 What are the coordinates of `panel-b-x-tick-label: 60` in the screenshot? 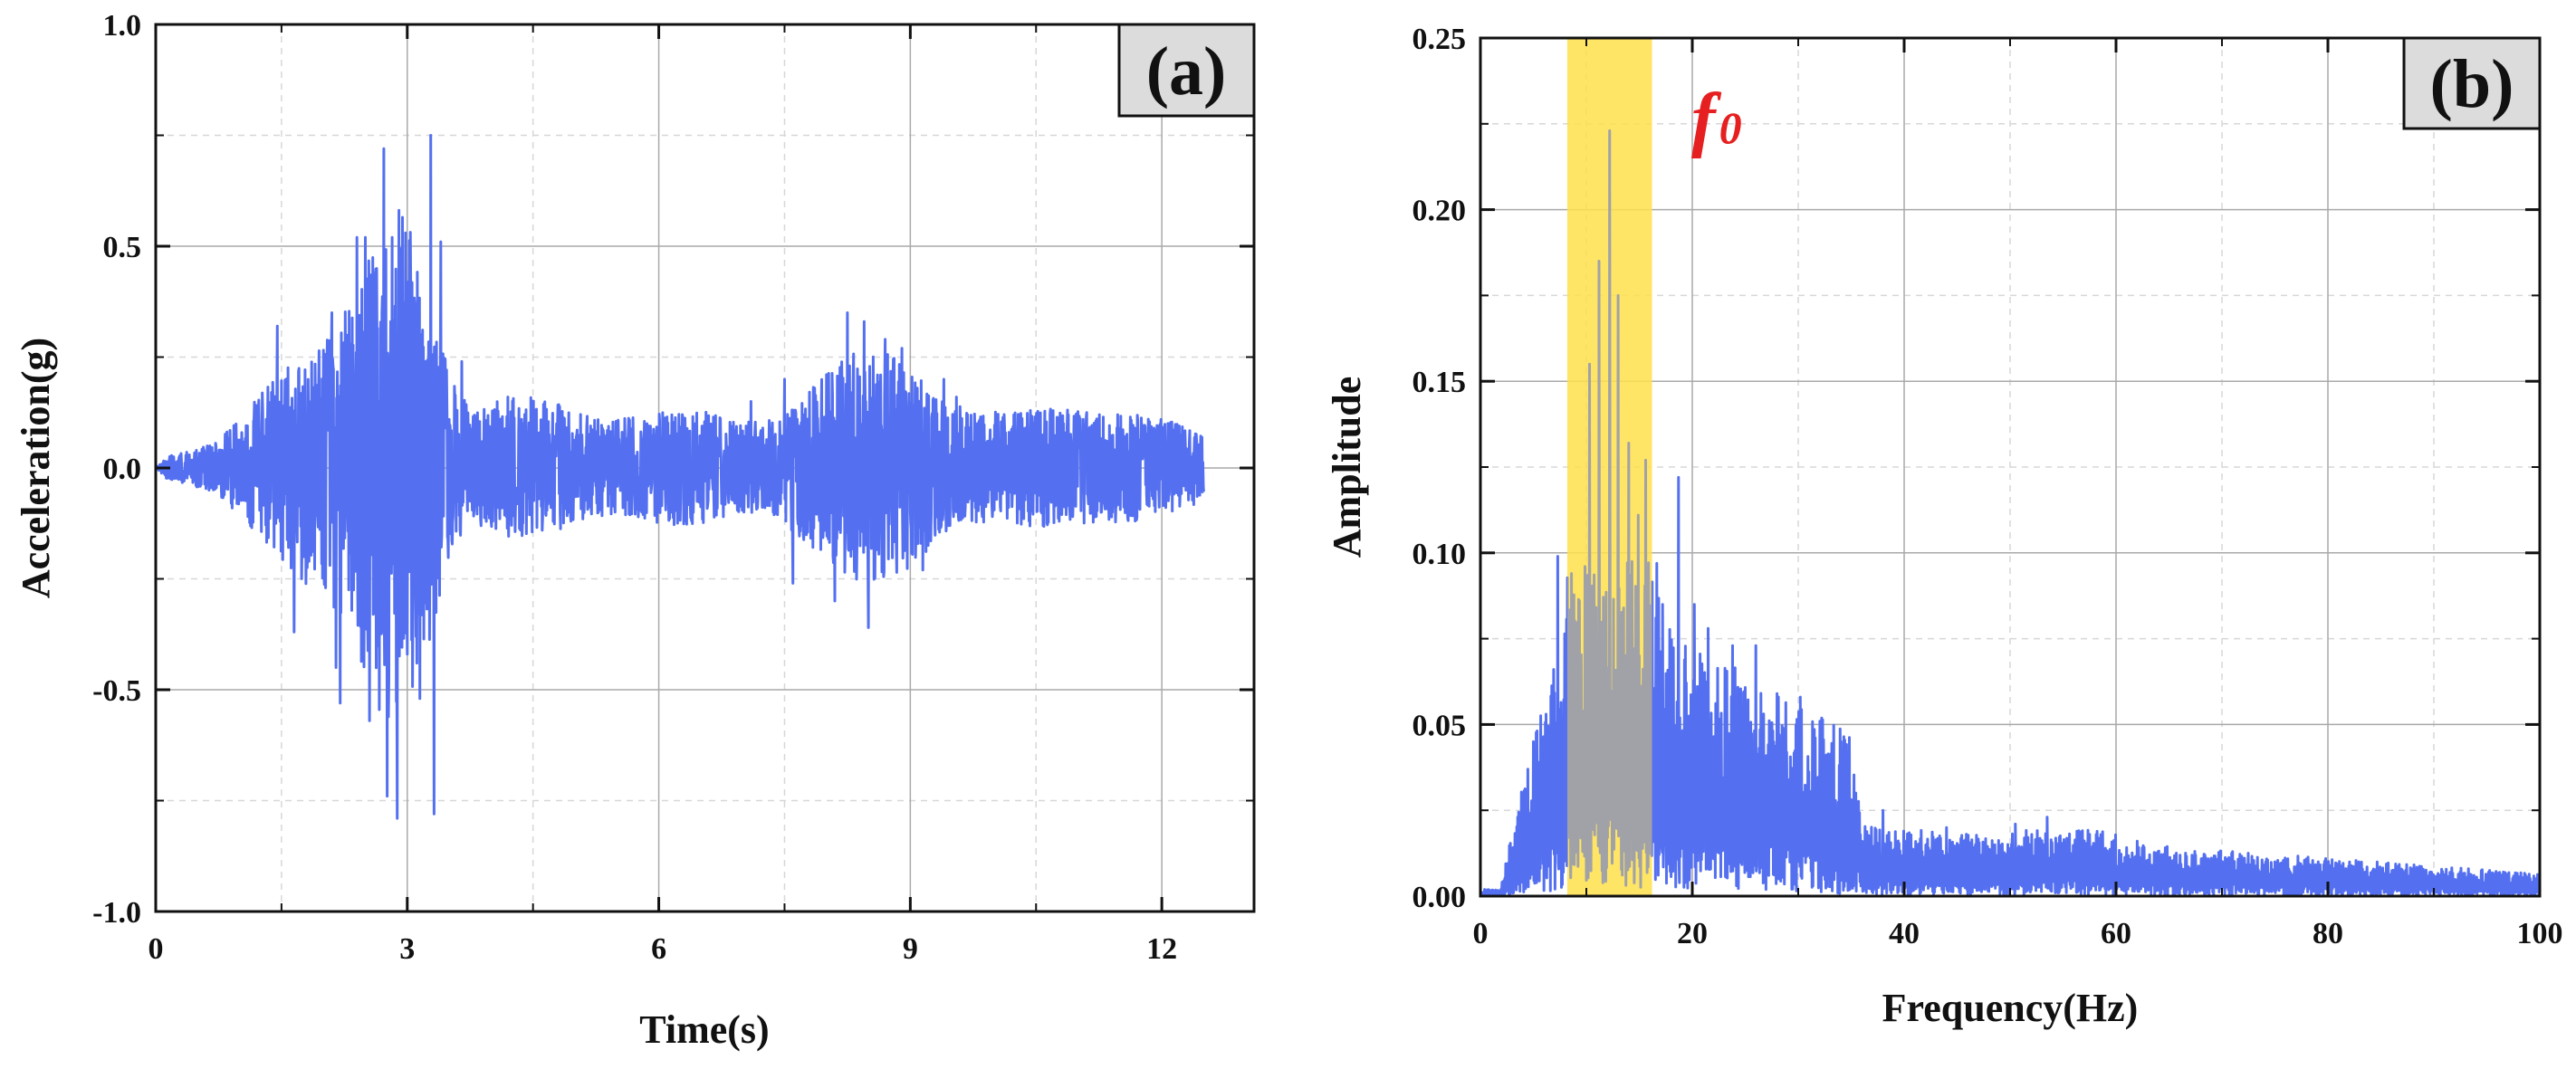 It's located at (2116, 934).